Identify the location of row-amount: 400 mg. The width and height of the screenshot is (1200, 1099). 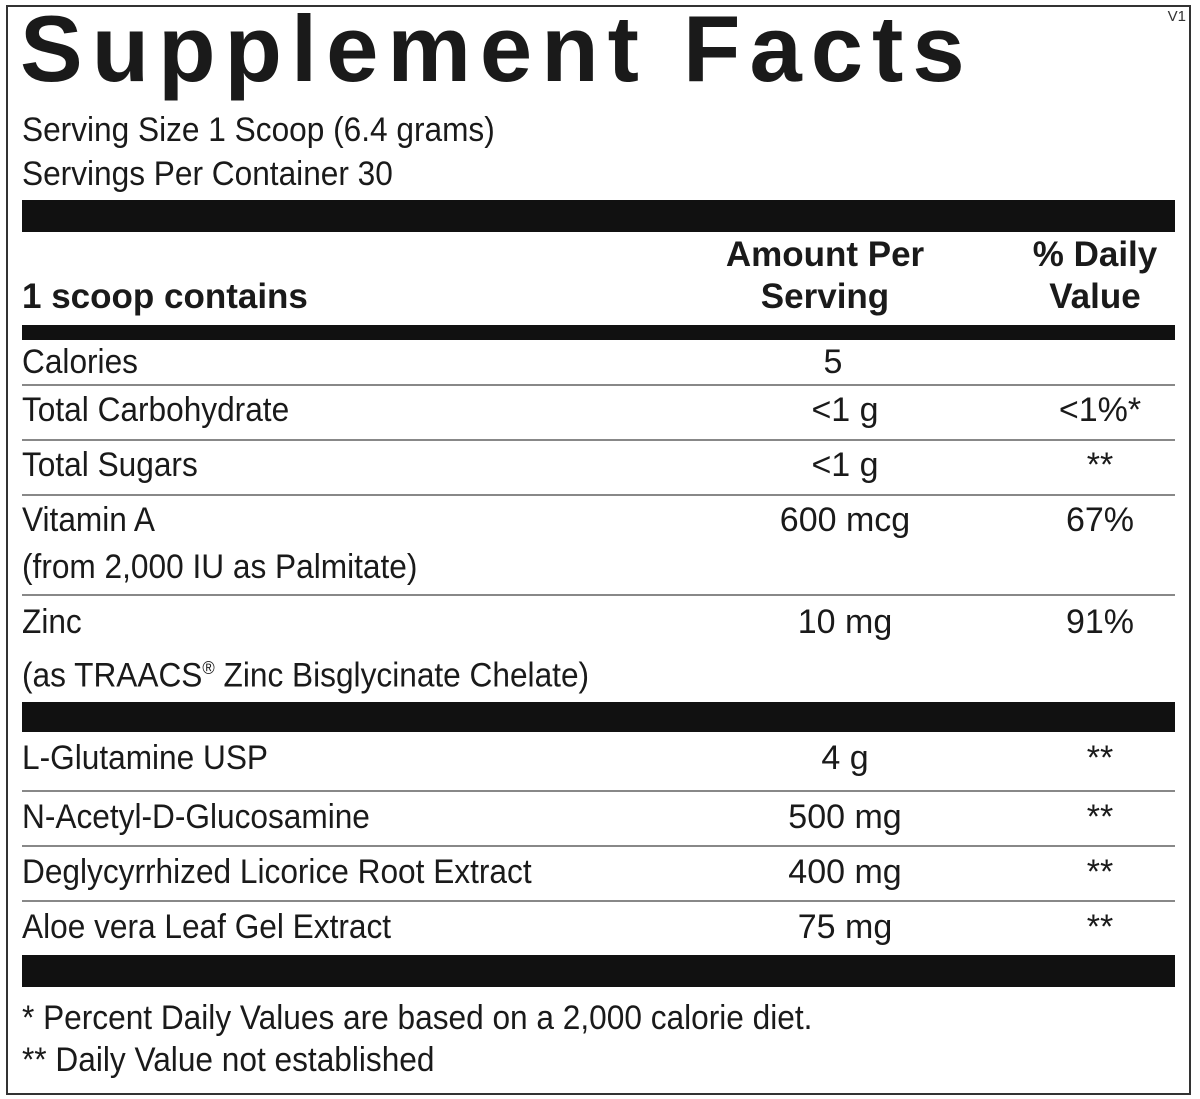
(845, 872).